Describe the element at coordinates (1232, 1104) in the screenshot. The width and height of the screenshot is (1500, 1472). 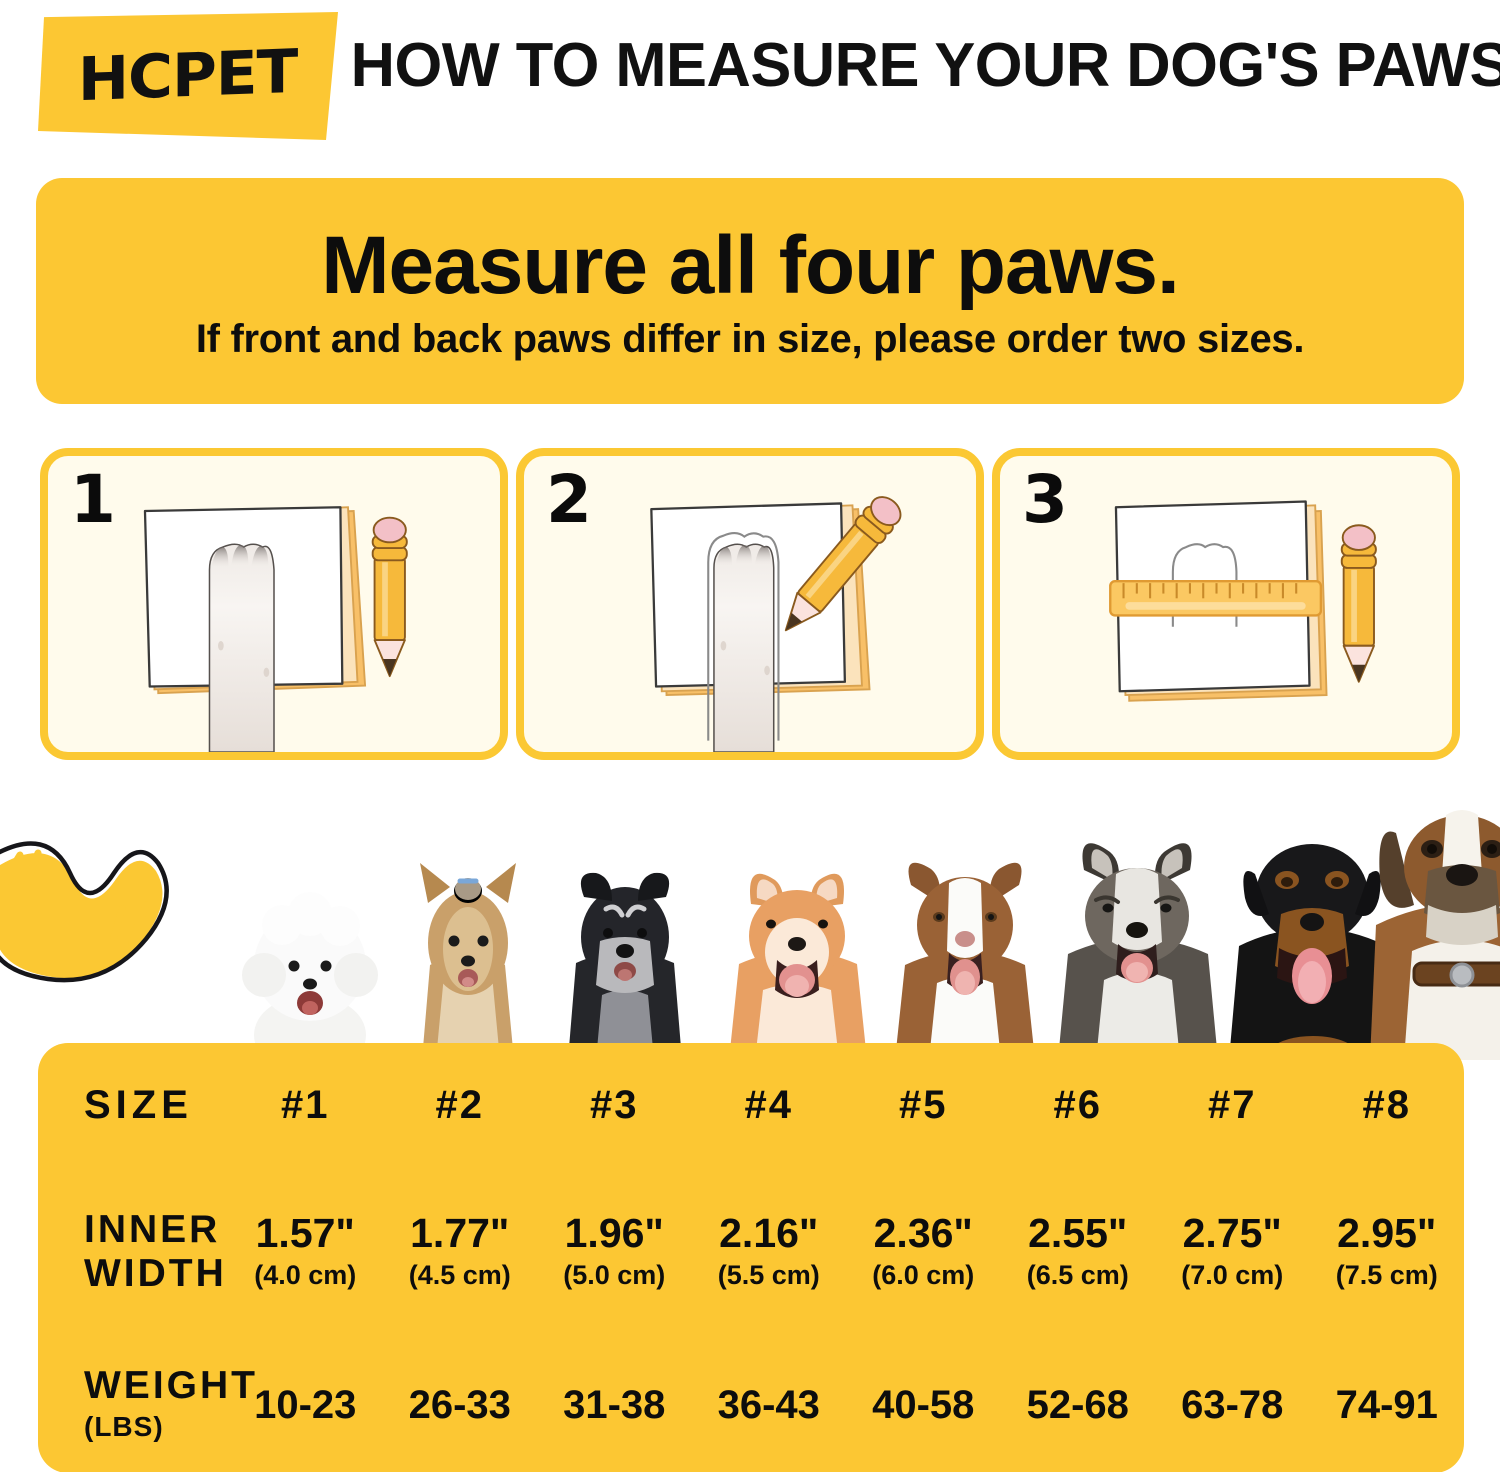
I see `size-cell-7: #7` at that location.